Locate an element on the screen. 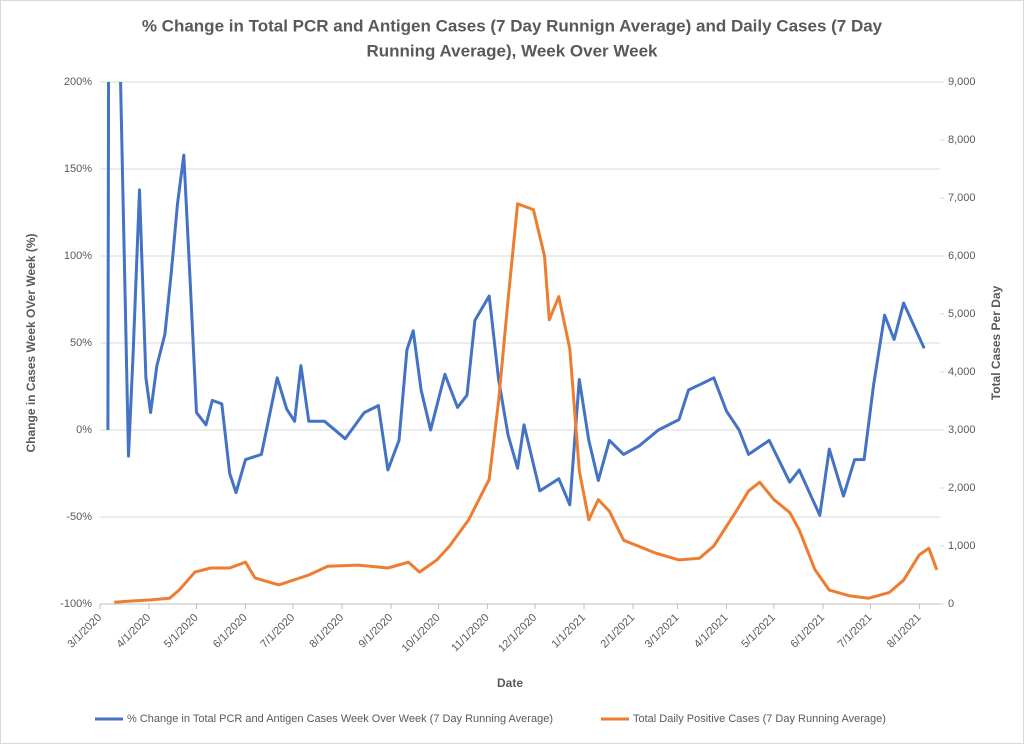 The image size is (1024, 749). y2-tick-label: 9,000 is located at coordinates (962, 82).